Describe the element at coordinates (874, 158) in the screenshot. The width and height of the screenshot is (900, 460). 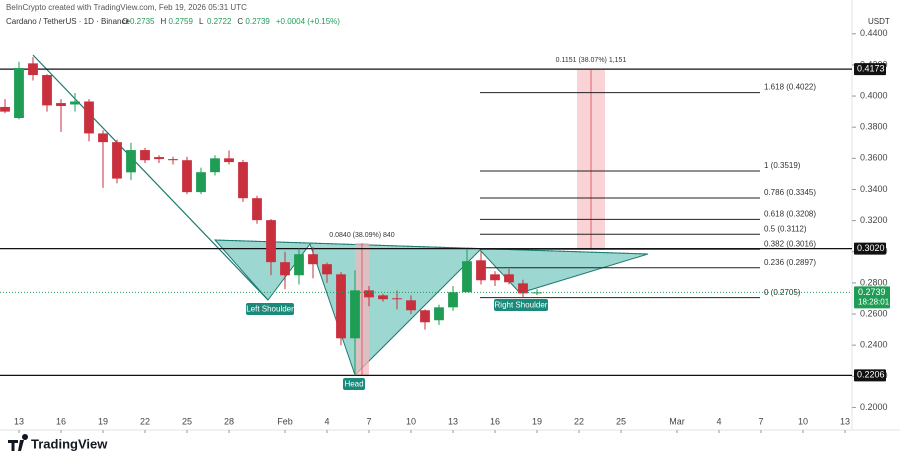
I see `y-tick-label: 0.3600` at that location.